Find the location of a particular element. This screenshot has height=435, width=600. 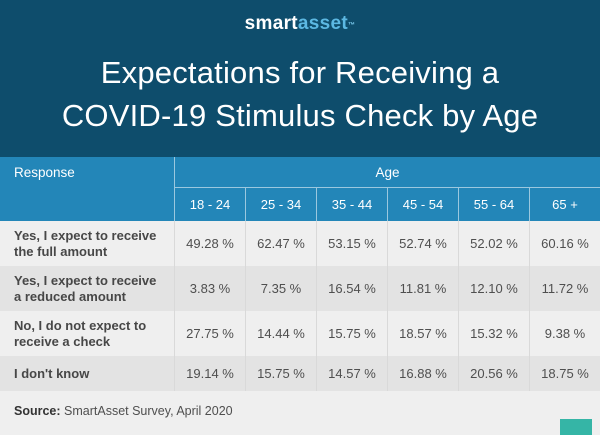

data-cell: 16.54 % is located at coordinates (352, 288).